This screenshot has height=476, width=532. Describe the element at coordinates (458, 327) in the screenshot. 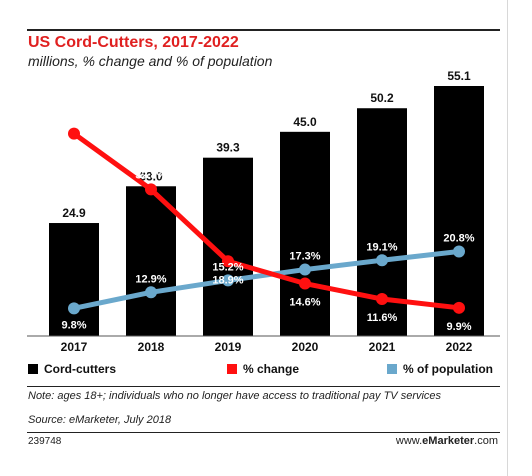

I see `change-label-2022: 9.9%` at that location.